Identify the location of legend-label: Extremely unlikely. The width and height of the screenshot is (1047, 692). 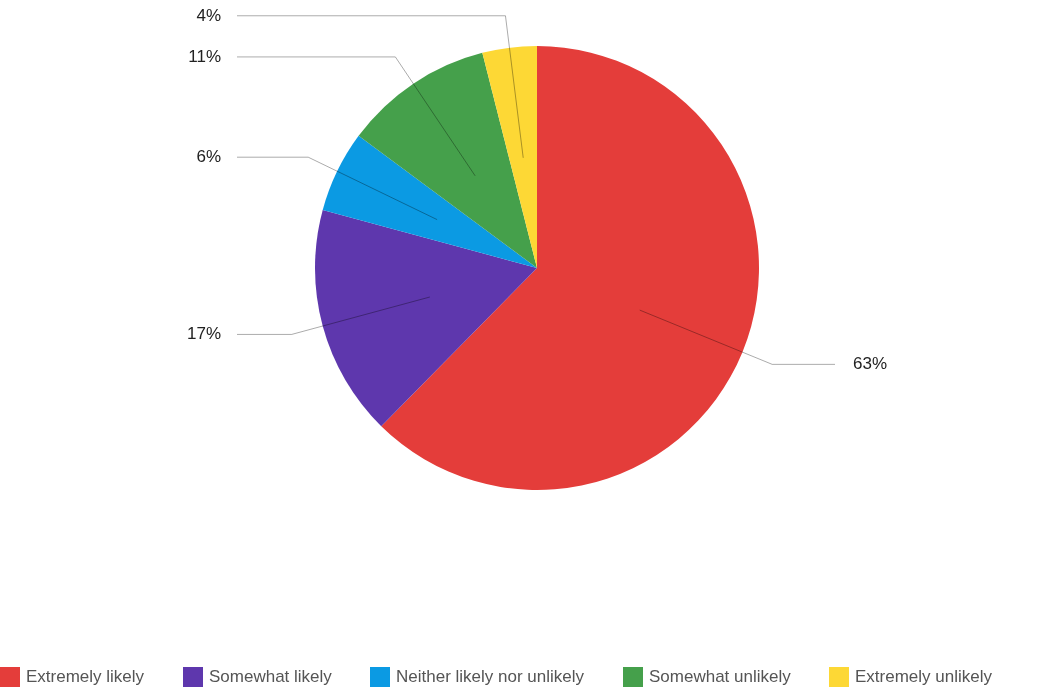
(924, 676).